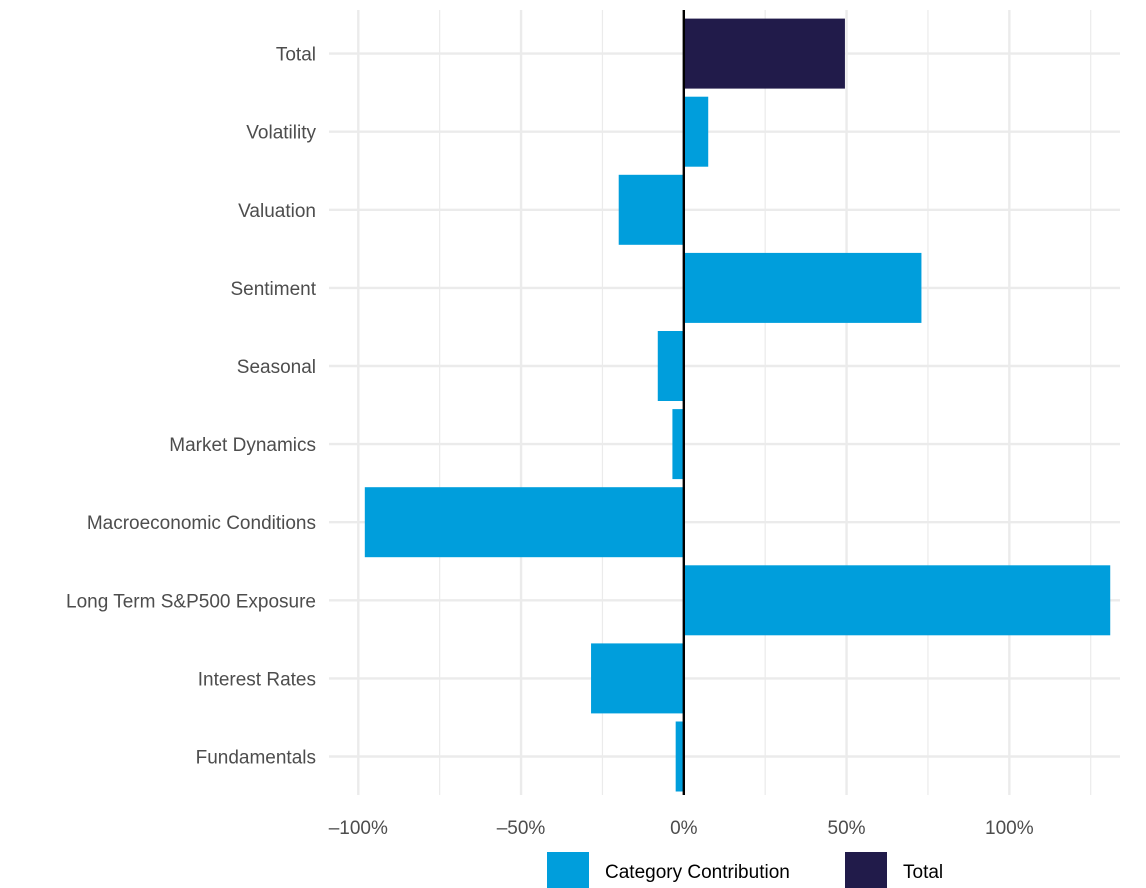  What do you see at coordinates (524, 522) in the screenshot?
I see `bar-macroeconomic-conditions` at bounding box center [524, 522].